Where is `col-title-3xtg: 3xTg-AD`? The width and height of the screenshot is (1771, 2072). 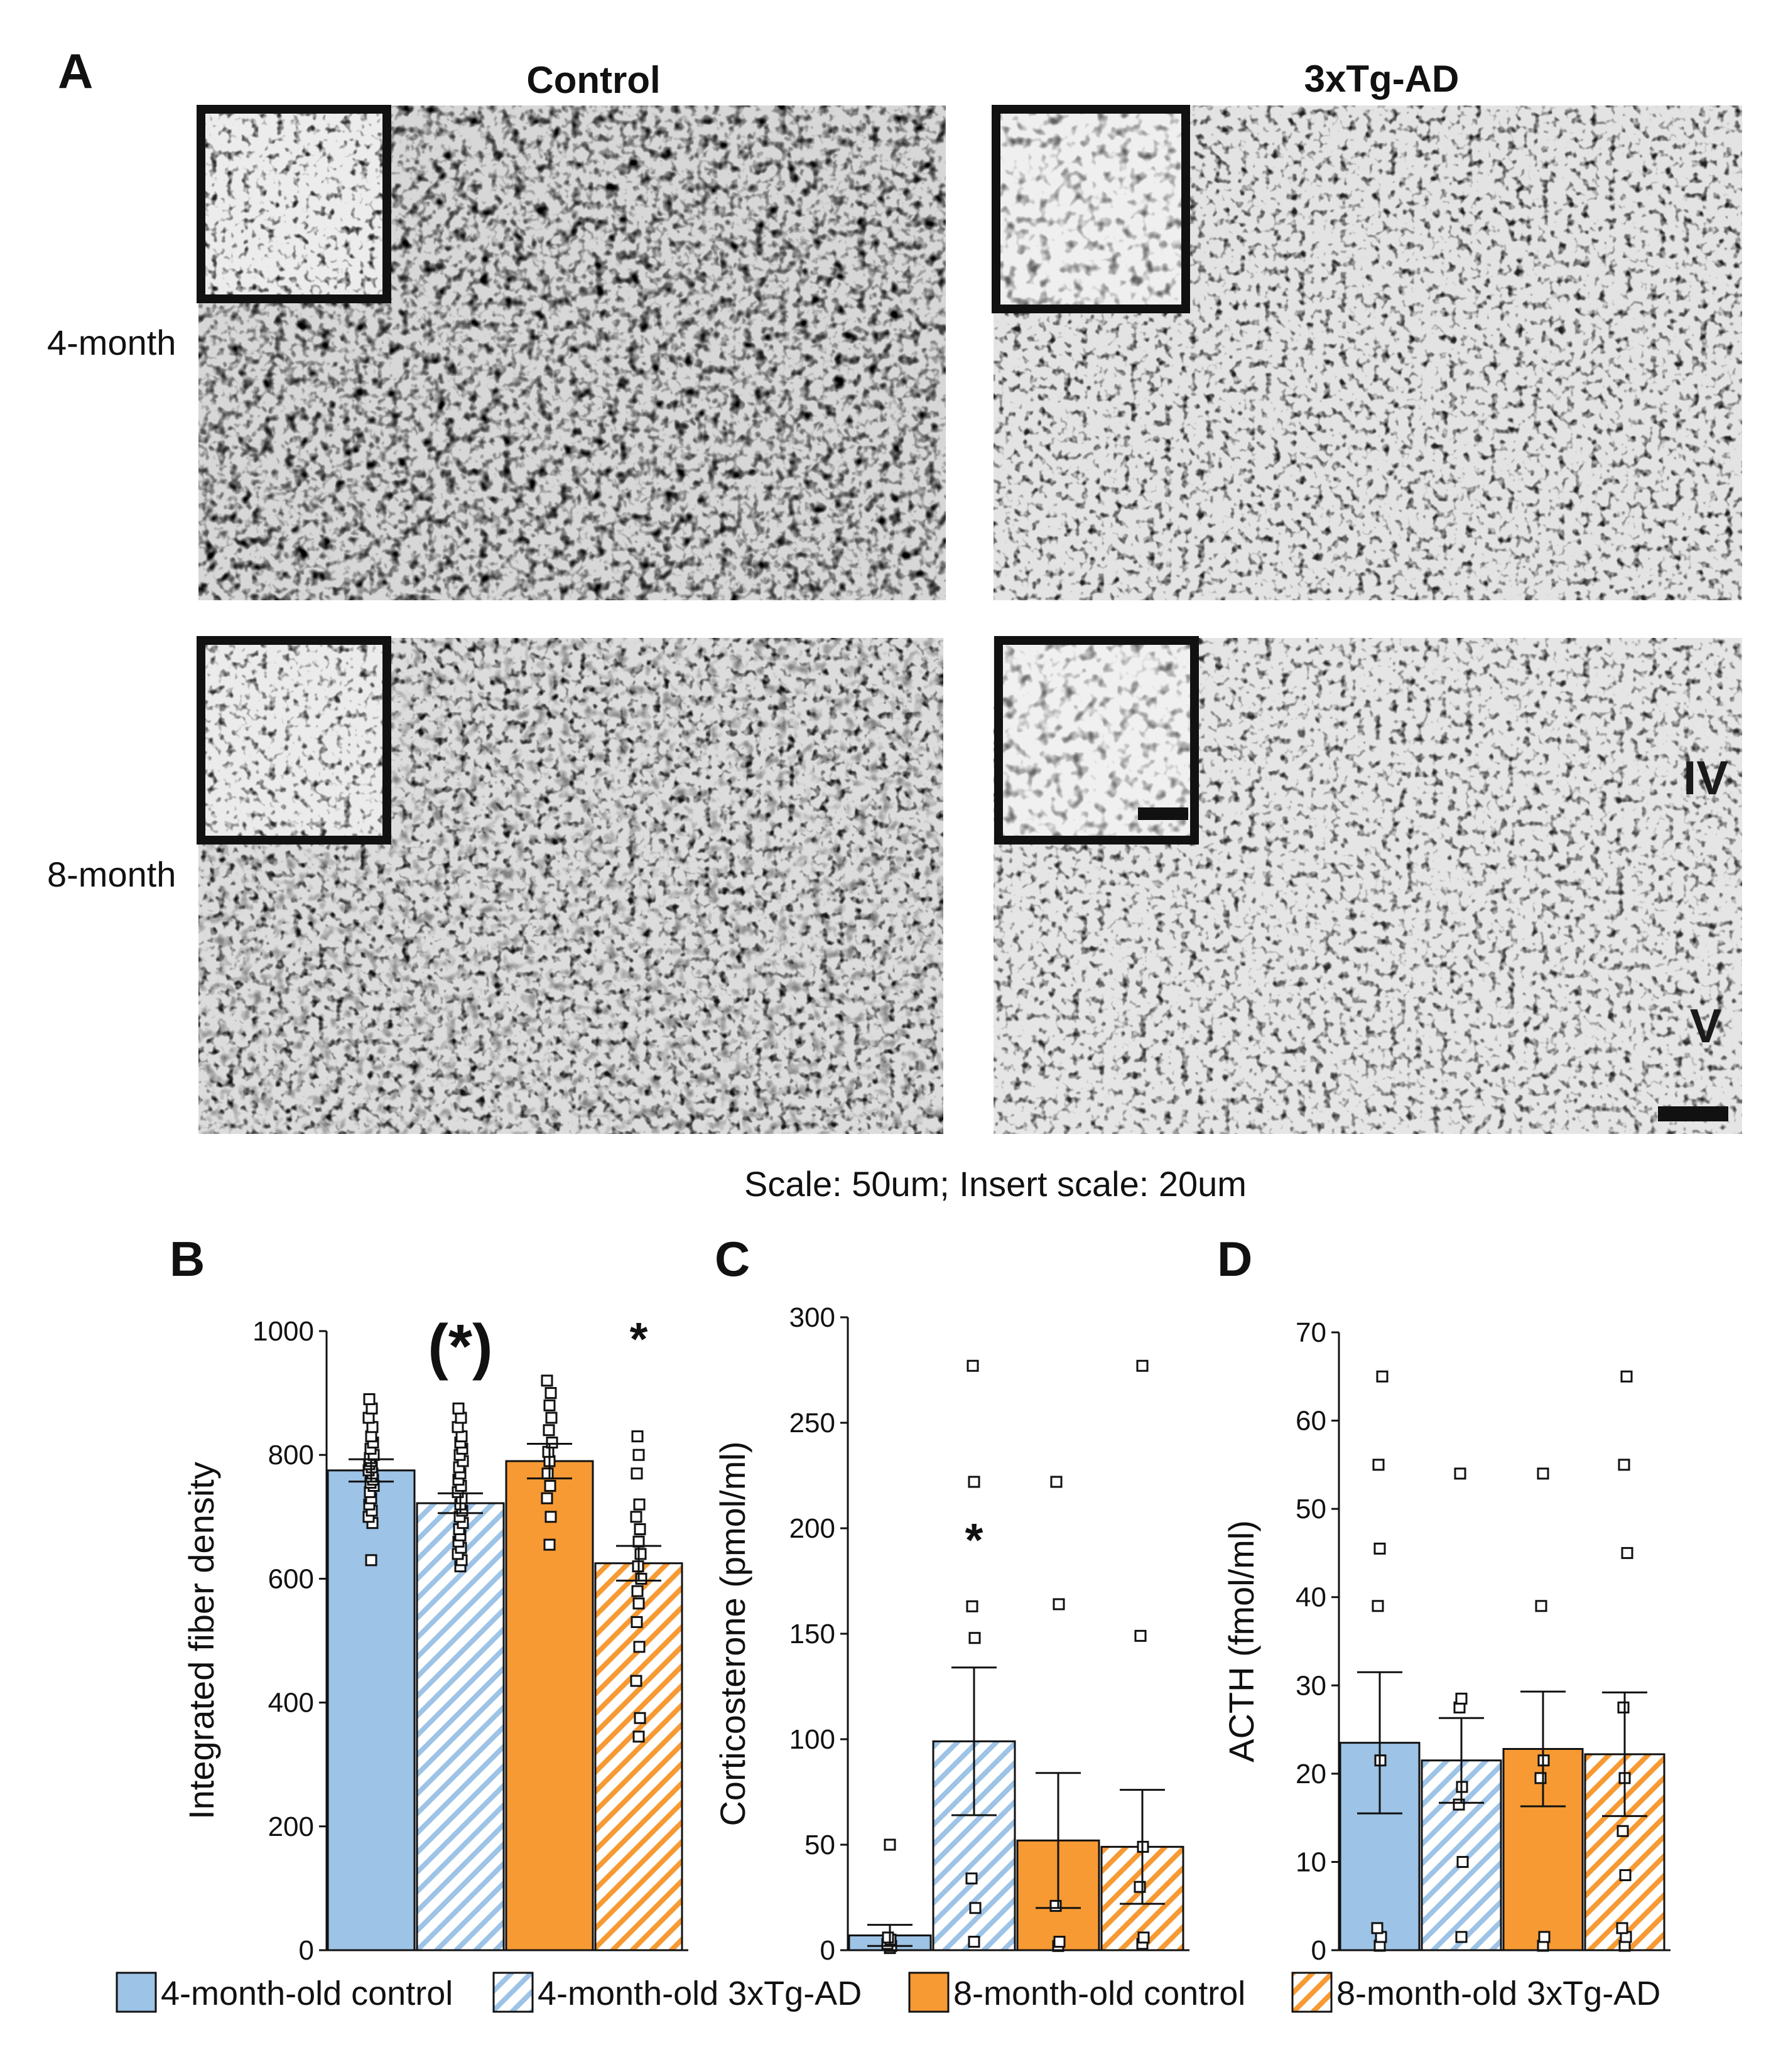 col-title-3xtg: 3xTg-AD is located at coordinates (1382, 79).